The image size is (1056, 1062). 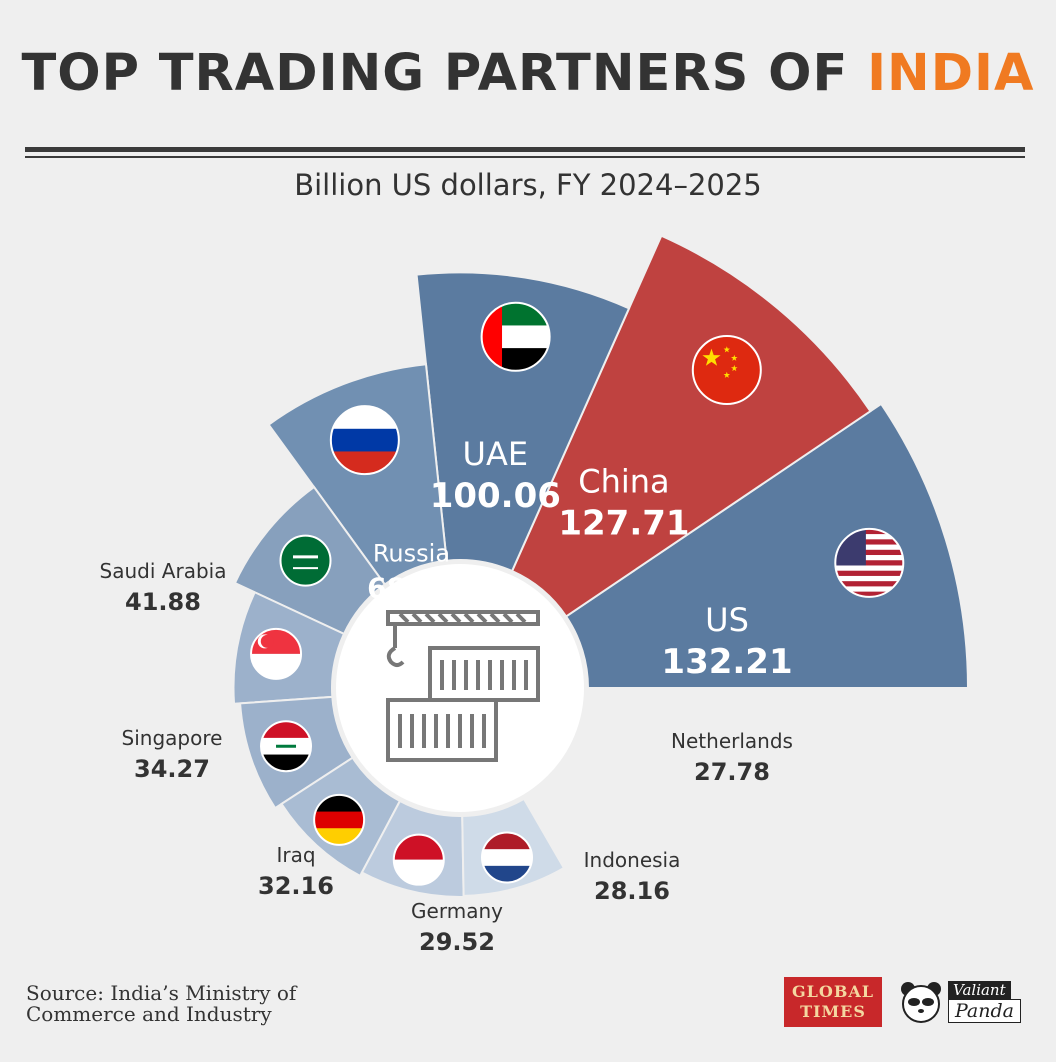 What do you see at coordinates (833, 1011) in the screenshot?
I see `logo-times: TIMES` at bounding box center [833, 1011].